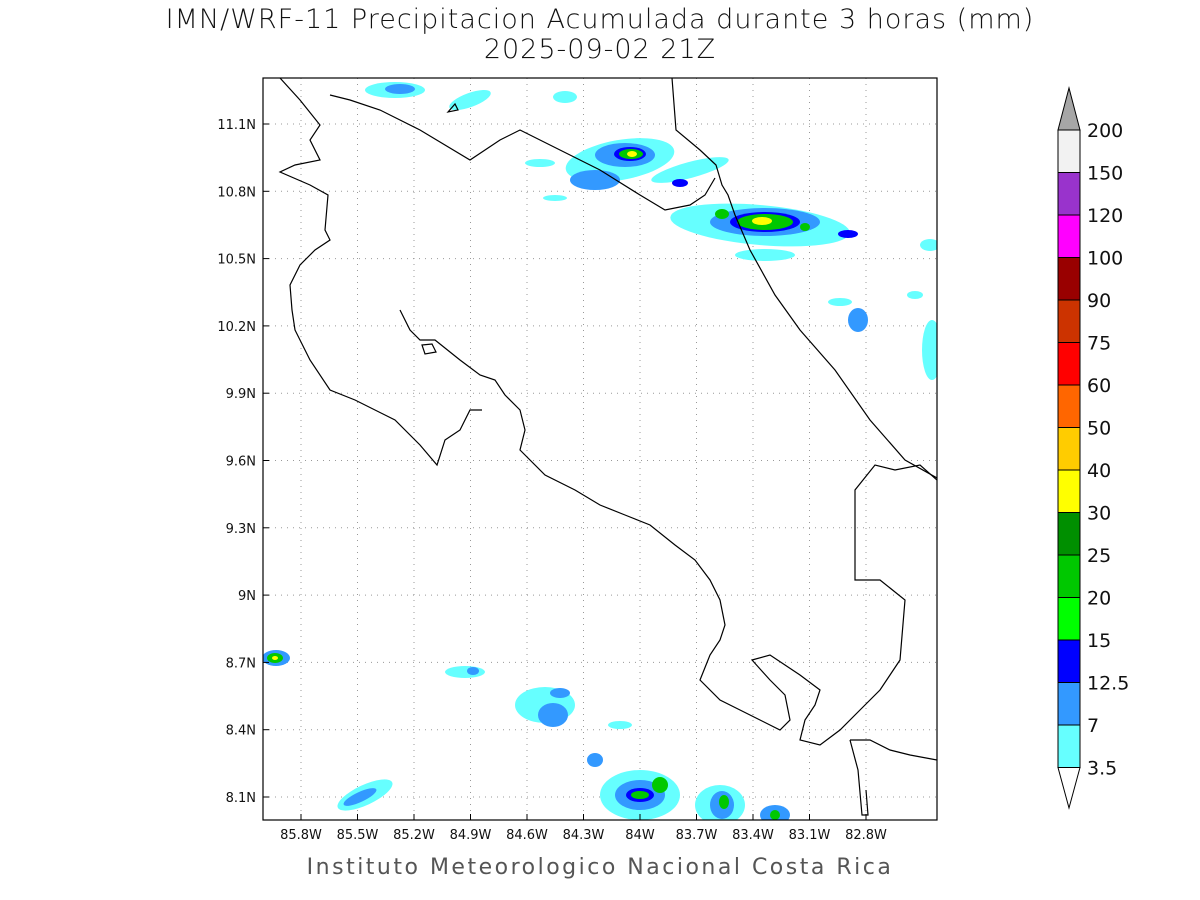 Image resolution: width=1200 pixels, height=900 pixels. What do you see at coordinates (241, 731) in the screenshot?
I see `lat-label: 8.4N` at bounding box center [241, 731].